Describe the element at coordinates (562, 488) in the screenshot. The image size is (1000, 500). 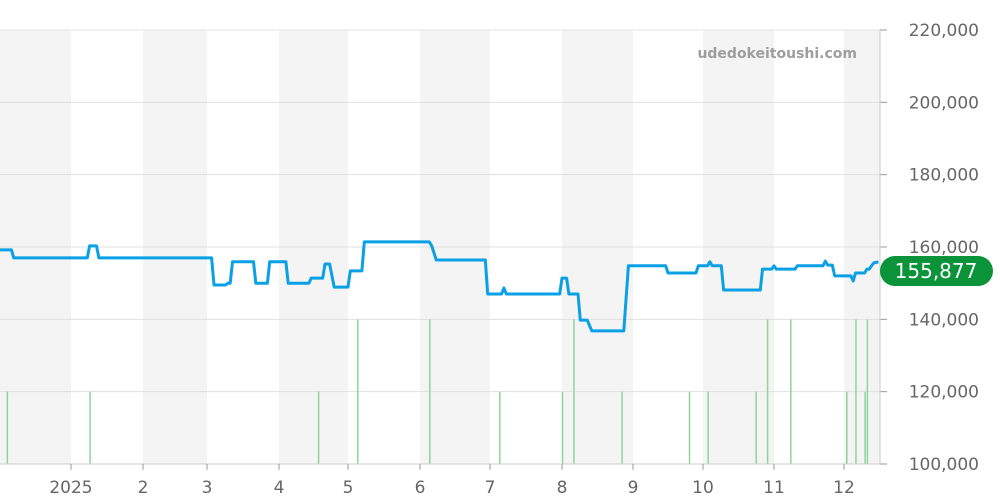
I see `x-tick-label: 8` at that location.